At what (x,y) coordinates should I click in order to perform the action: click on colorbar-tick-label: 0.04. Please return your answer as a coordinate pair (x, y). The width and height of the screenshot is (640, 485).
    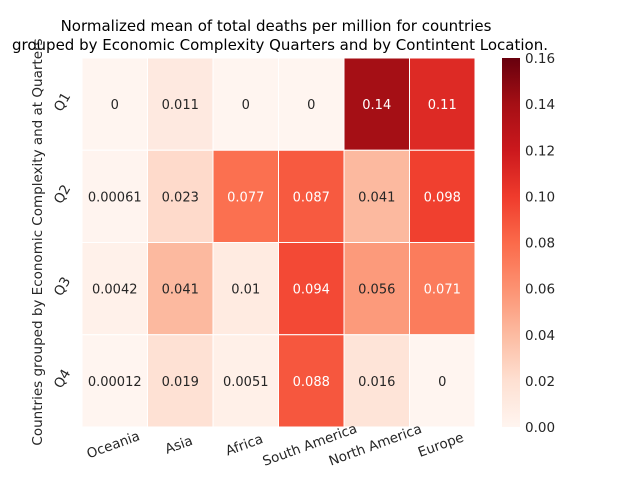
    Looking at the image, I should click on (540, 336).